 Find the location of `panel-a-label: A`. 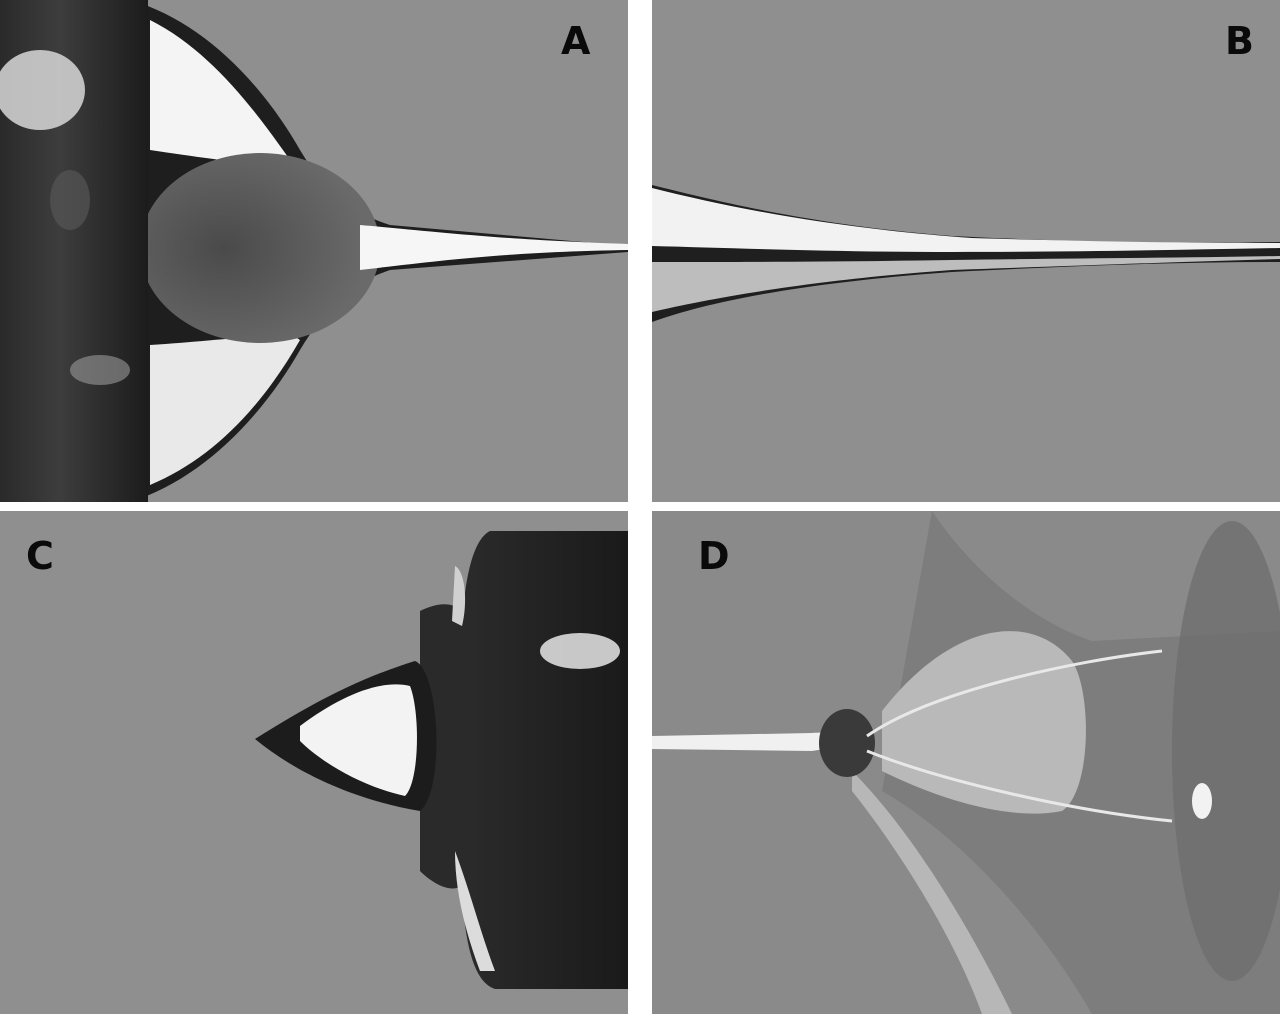

panel-a-label: A is located at coordinates (576, 41).